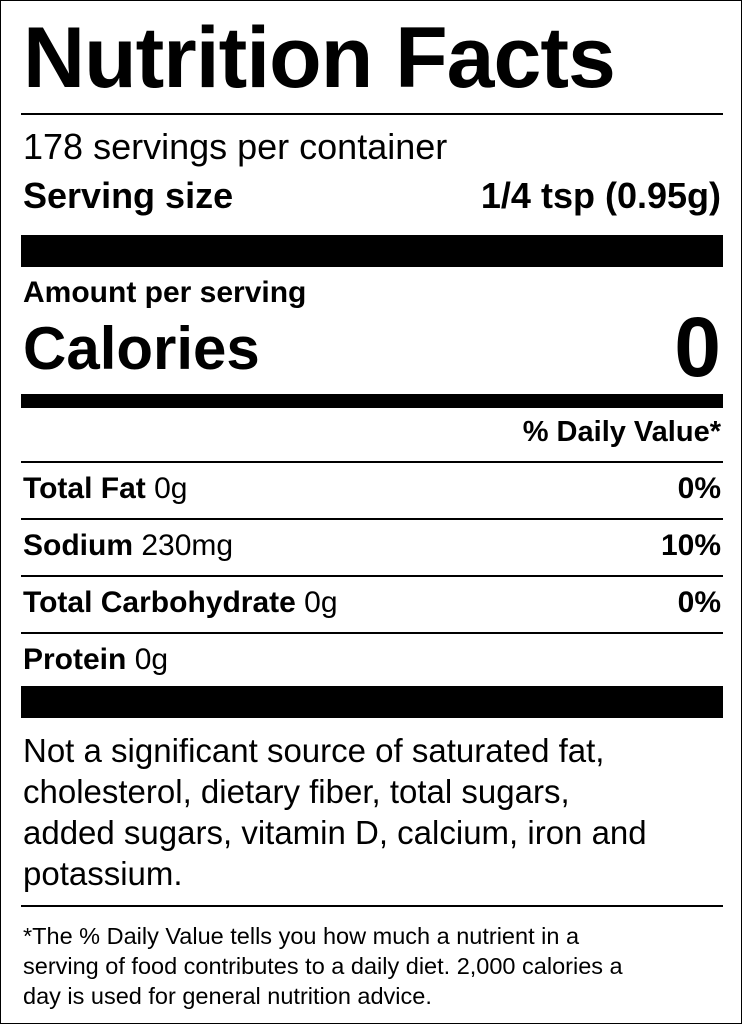 The image size is (742, 1024). Describe the element at coordinates (697, 347) in the screenshot. I see `calories-value: 0` at that location.